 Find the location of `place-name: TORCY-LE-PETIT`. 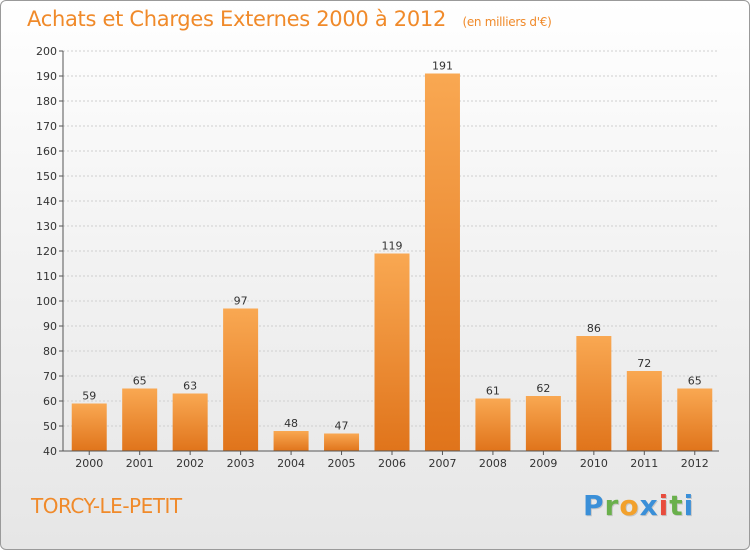

place-name: TORCY-LE-PETIT is located at coordinates (106, 506).